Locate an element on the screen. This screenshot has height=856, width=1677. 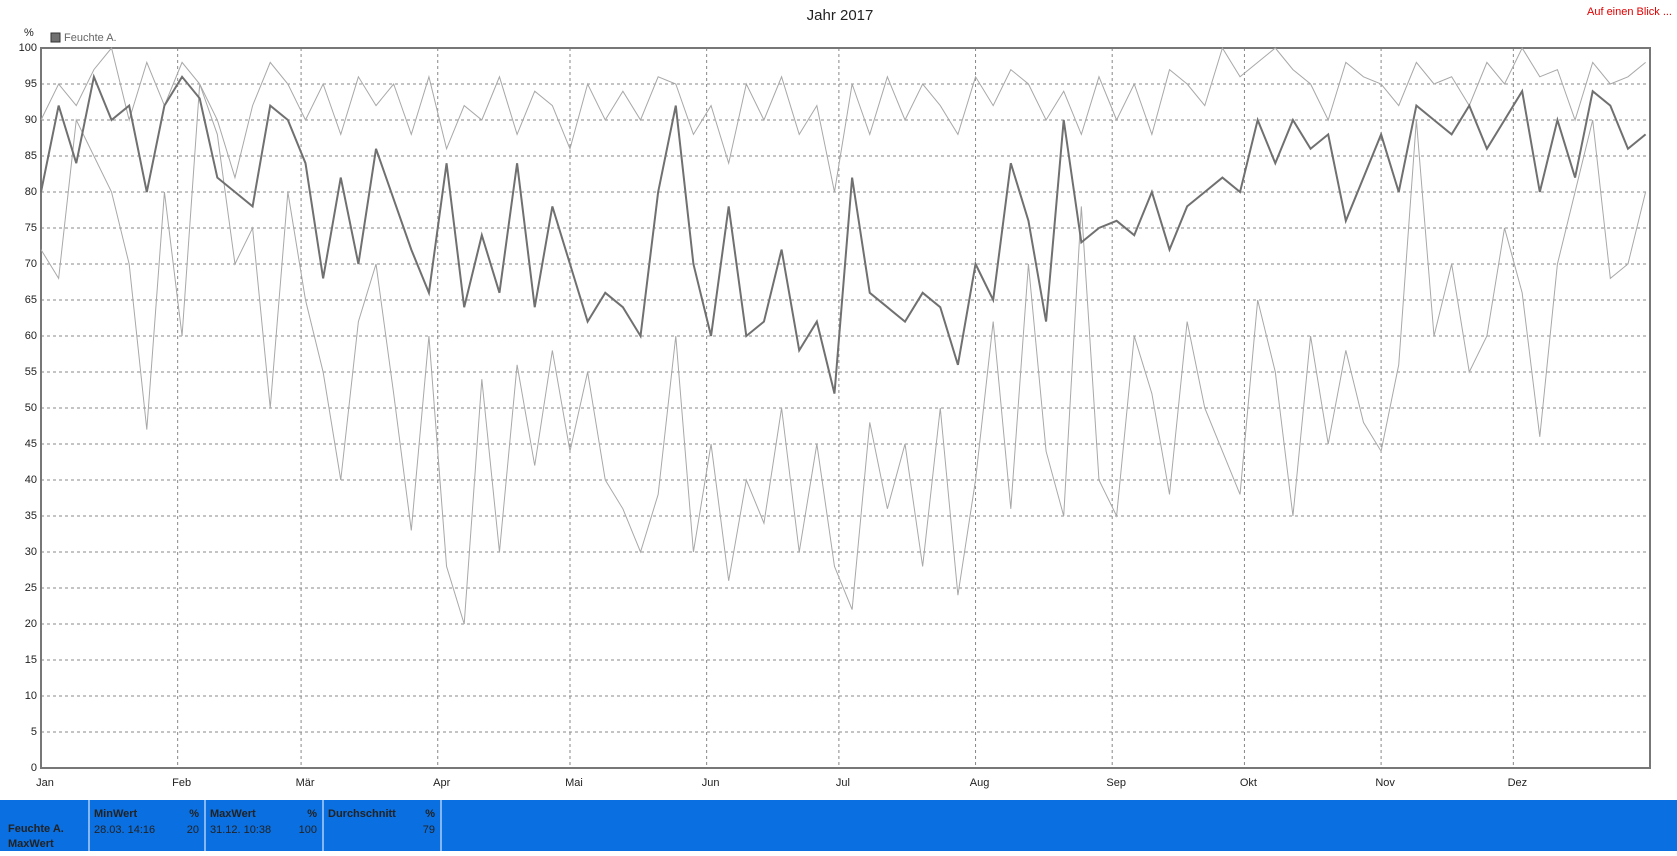
x-tick-label: Jan is located at coordinates (45, 783).